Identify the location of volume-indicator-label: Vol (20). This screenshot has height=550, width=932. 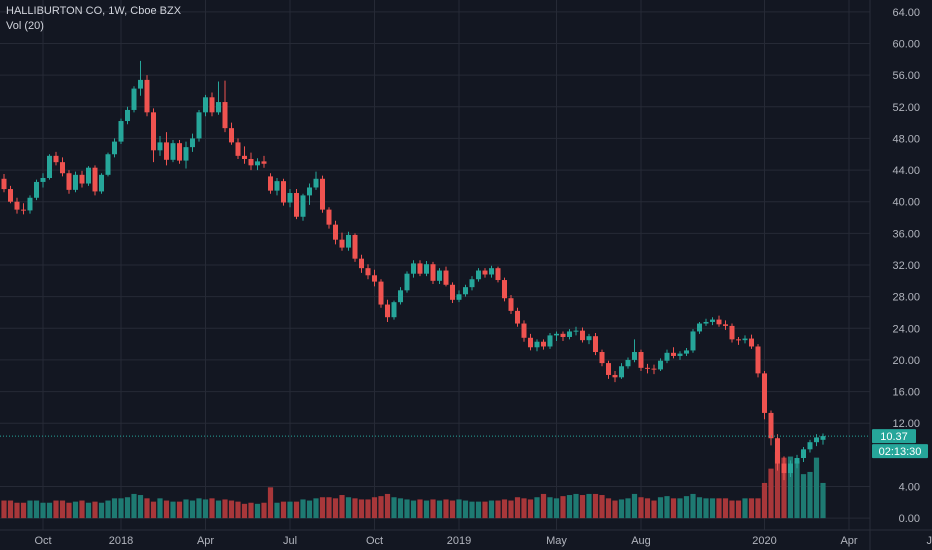
(25, 26).